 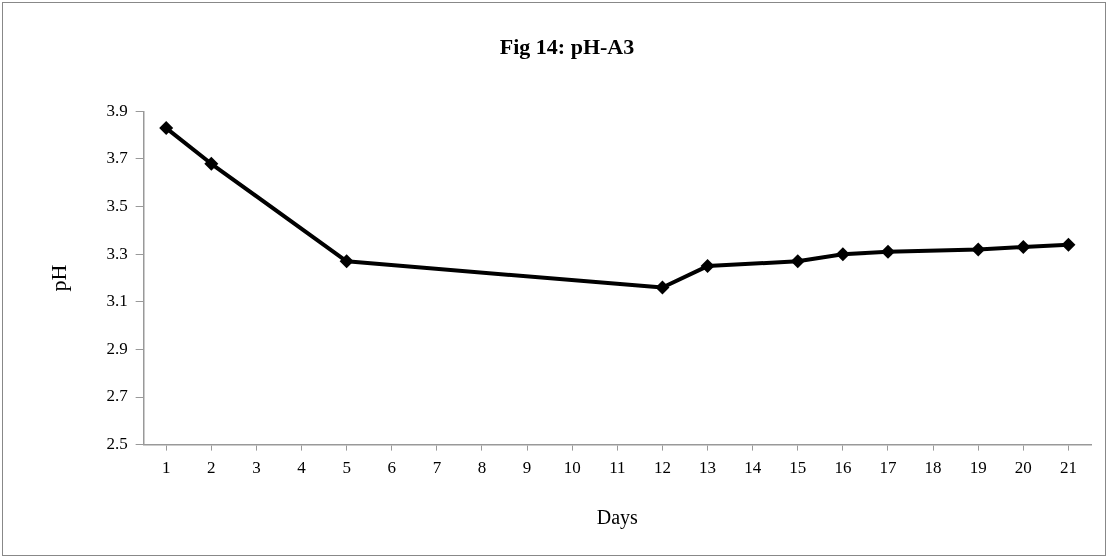 What do you see at coordinates (117, 444) in the screenshot?
I see `y-tick-label: 2.5` at bounding box center [117, 444].